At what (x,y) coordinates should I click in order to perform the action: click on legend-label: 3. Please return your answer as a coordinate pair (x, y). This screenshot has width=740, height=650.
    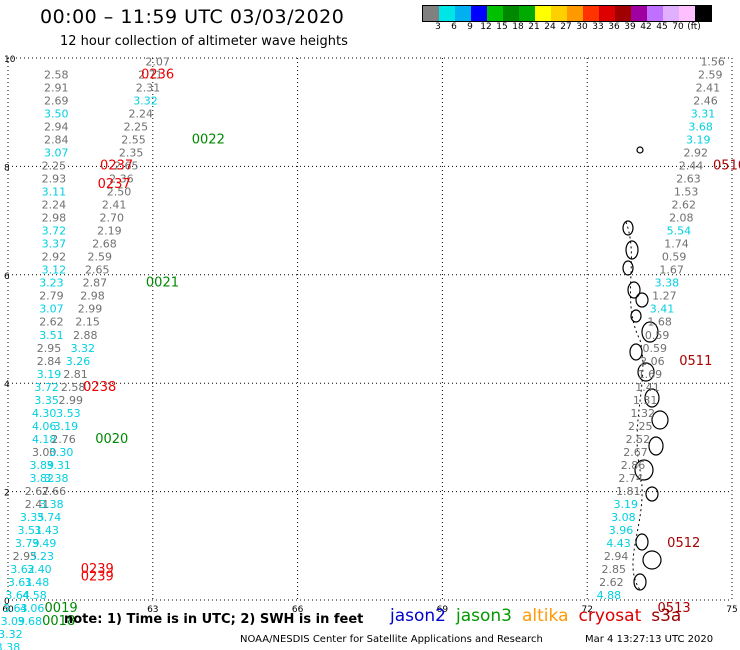
    Looking at the image, I should click on (438, 27).